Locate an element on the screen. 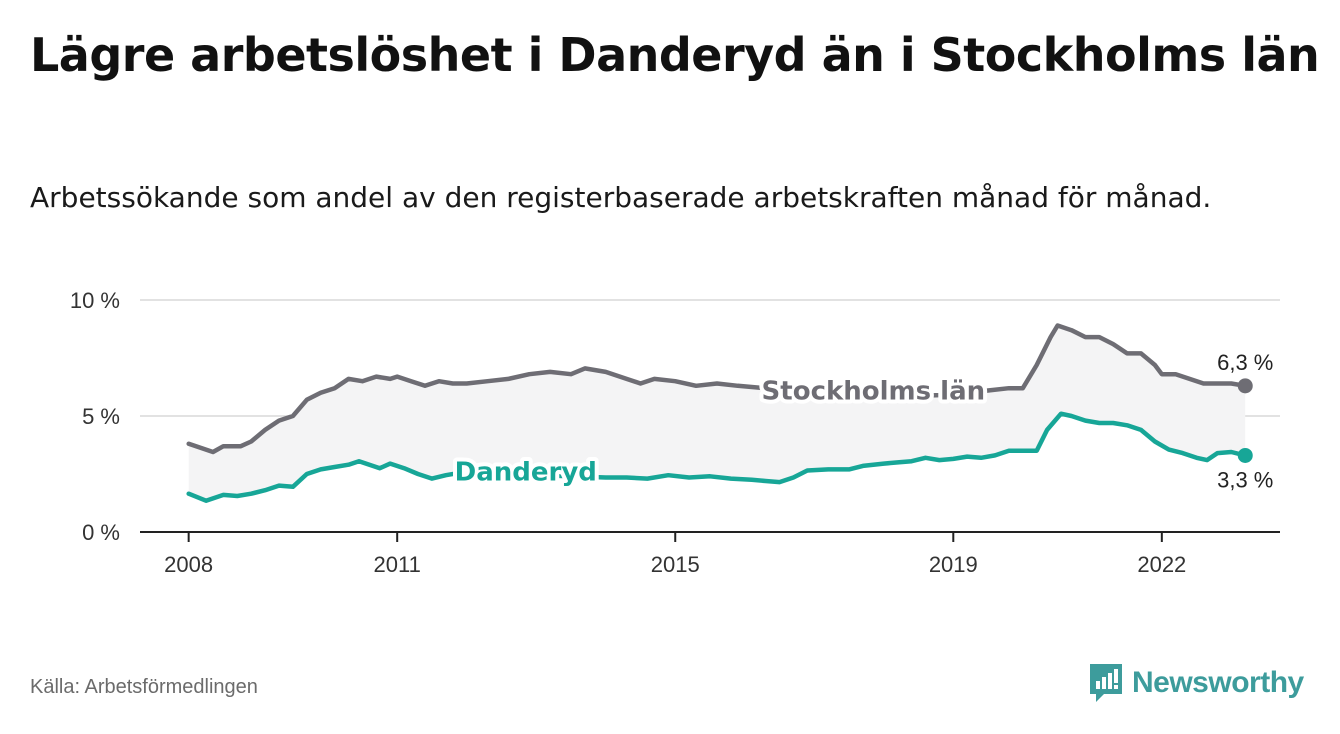 This screenshot has height=734, width=1340. newsworthy-logo-icon is located at coordinates (1106, 683).